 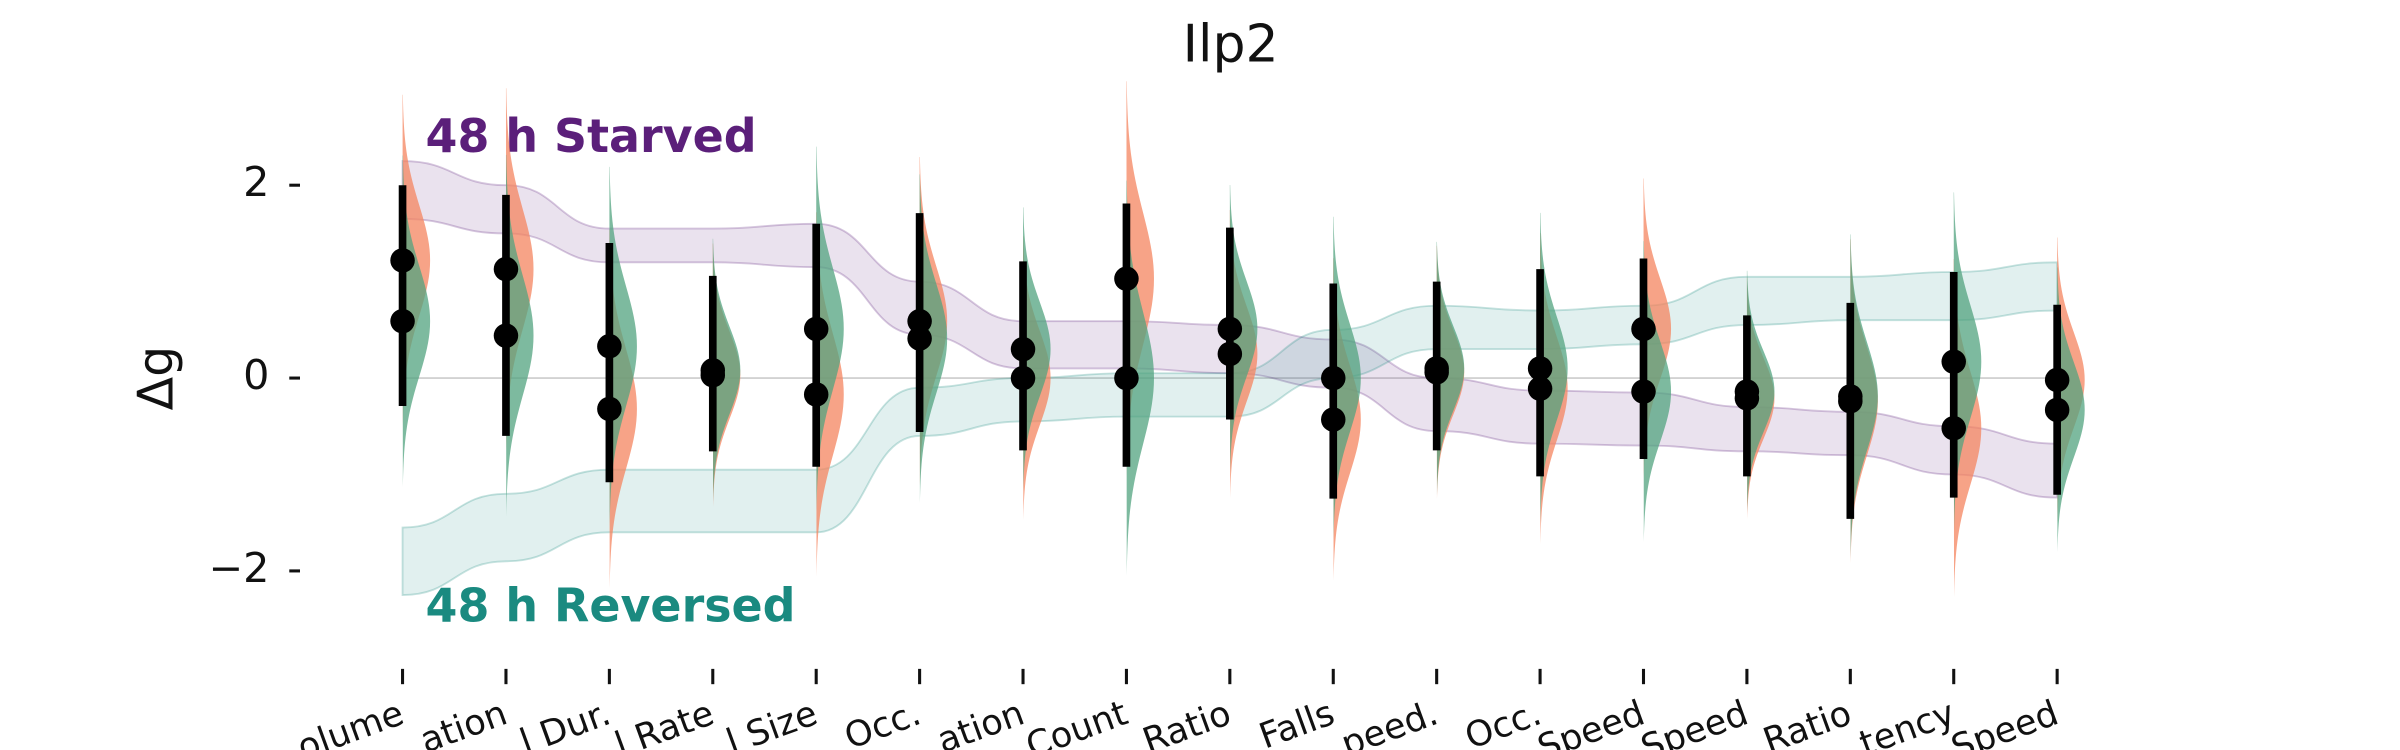 What do you see at coordinates (665, 721) in the screenshot?
I see `x-tick-label: l Rate` at bounding box center [665, 721].